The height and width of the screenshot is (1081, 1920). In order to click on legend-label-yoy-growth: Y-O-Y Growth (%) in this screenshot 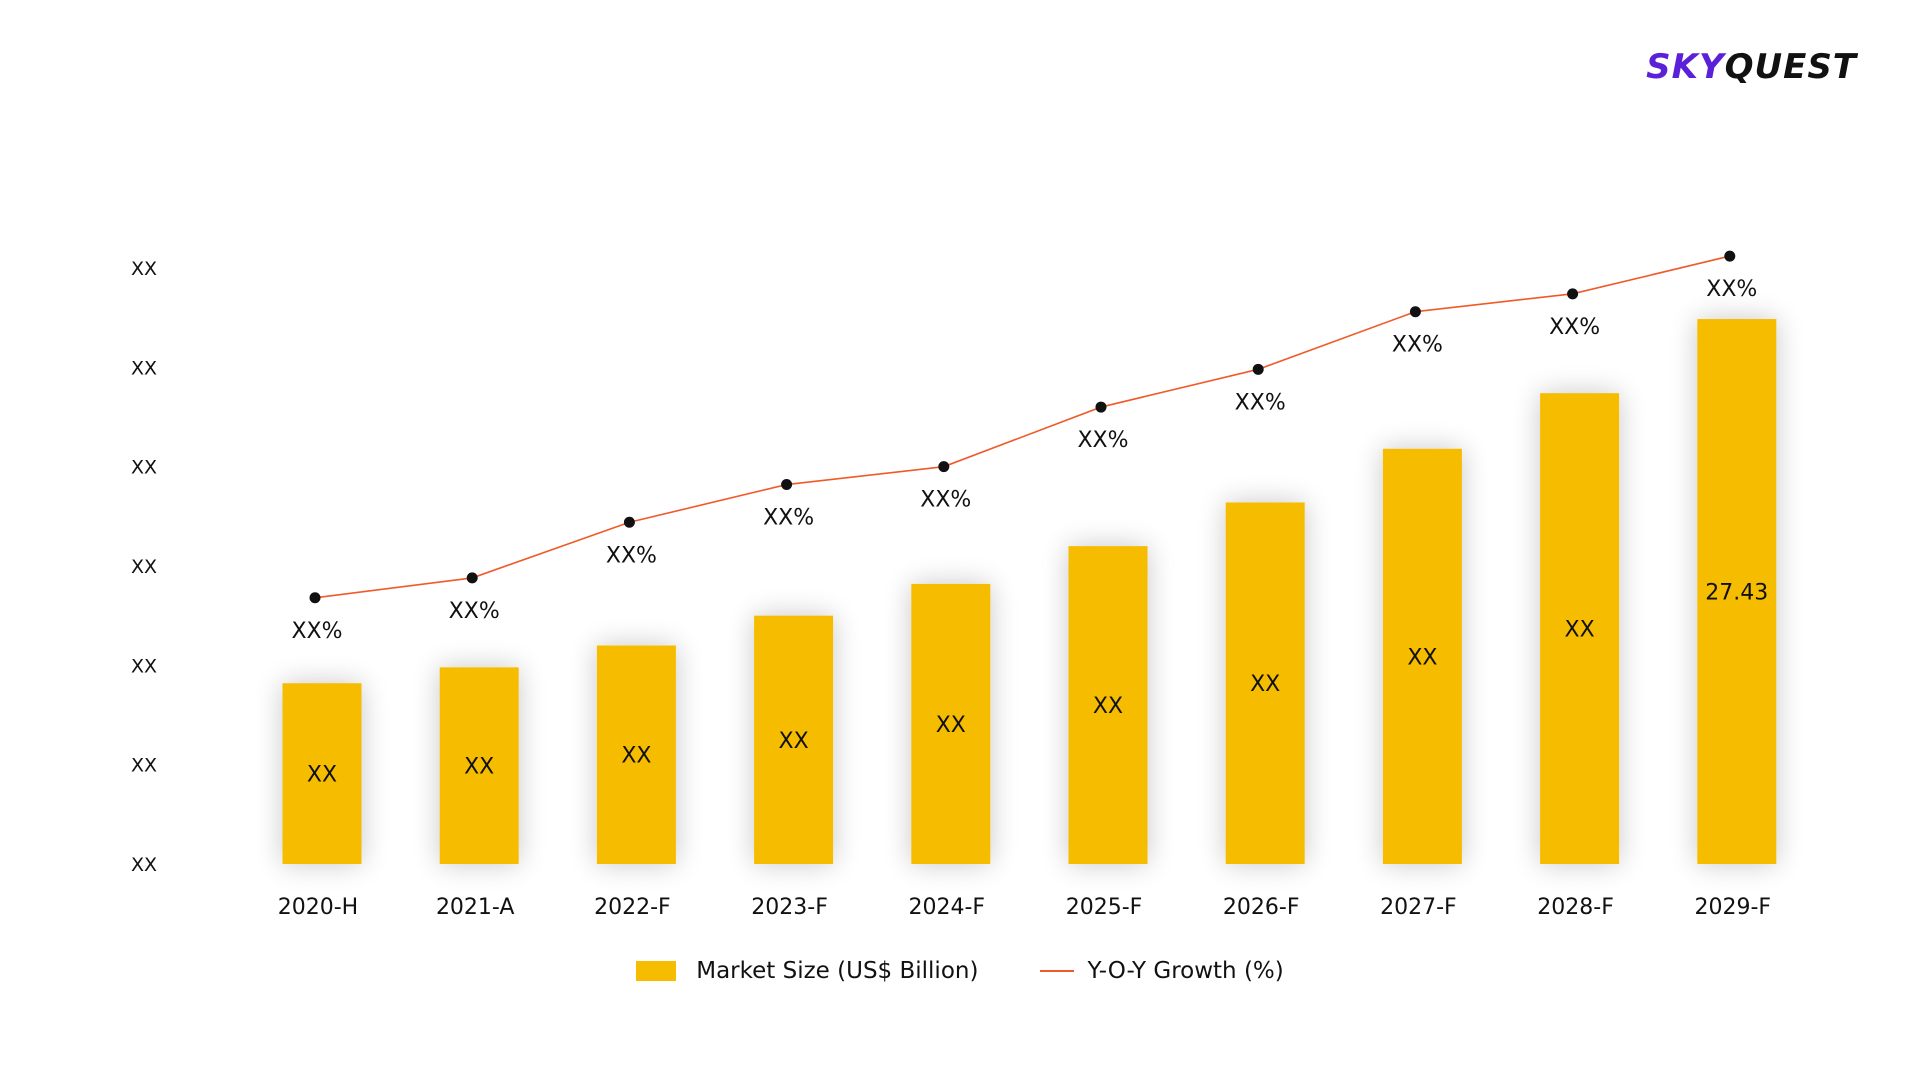, I will do `click(1185, 971)`.